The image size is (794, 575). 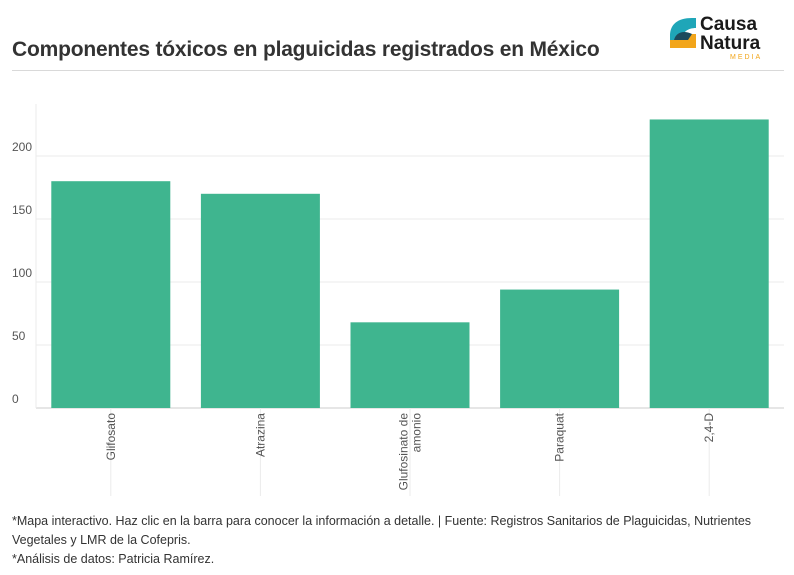 What do you see at coordinates (746, 57) in the screenshot?
I see `logo-subline: MEDIA` at bounding box center [746, 57].